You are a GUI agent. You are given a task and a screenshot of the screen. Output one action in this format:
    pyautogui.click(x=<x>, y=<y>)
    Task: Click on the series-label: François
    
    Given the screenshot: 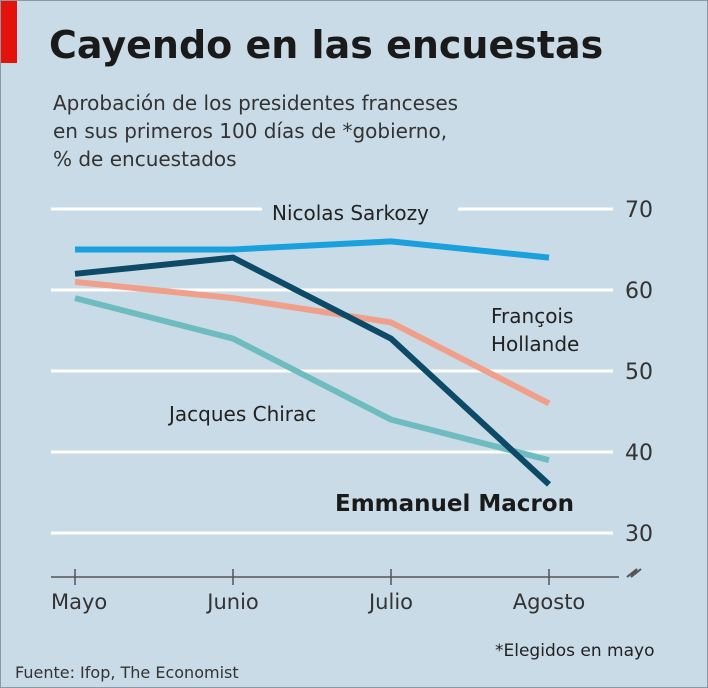 What is the action you would take?
    pyautogui.click(x=532, y=316)
    